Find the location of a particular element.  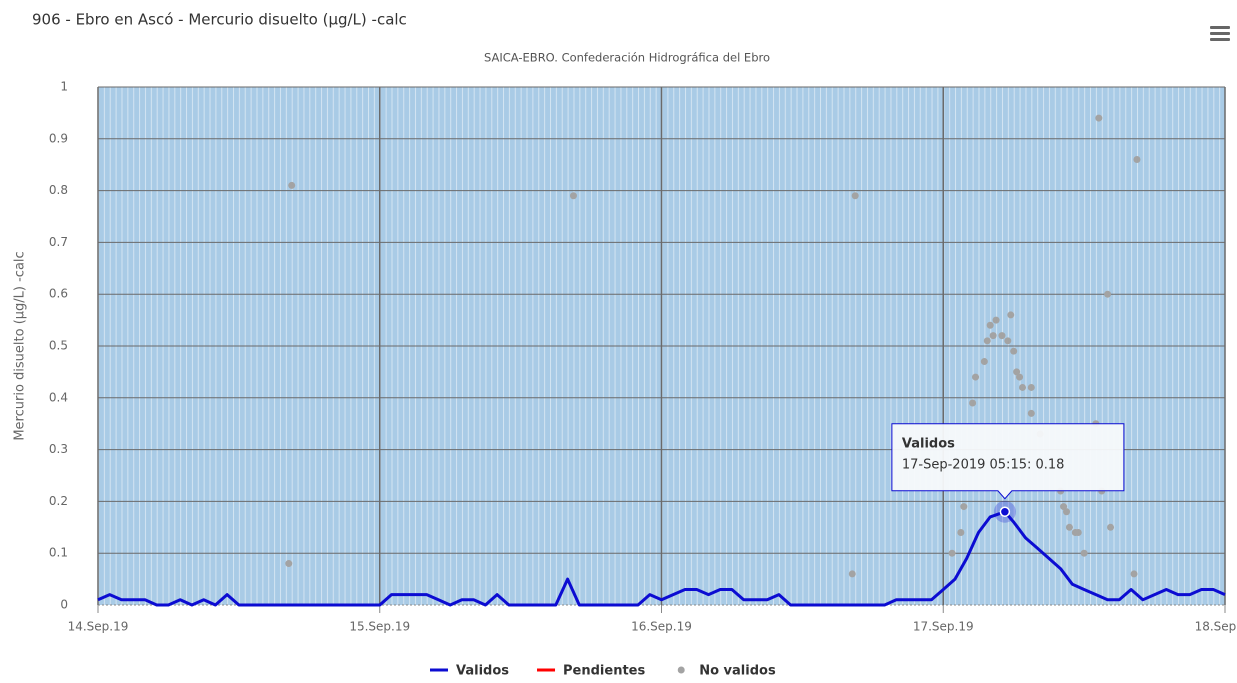

tooltip-text: 17-Sep-2019 05:15: 0.18 is located at coordinates (983, 464).